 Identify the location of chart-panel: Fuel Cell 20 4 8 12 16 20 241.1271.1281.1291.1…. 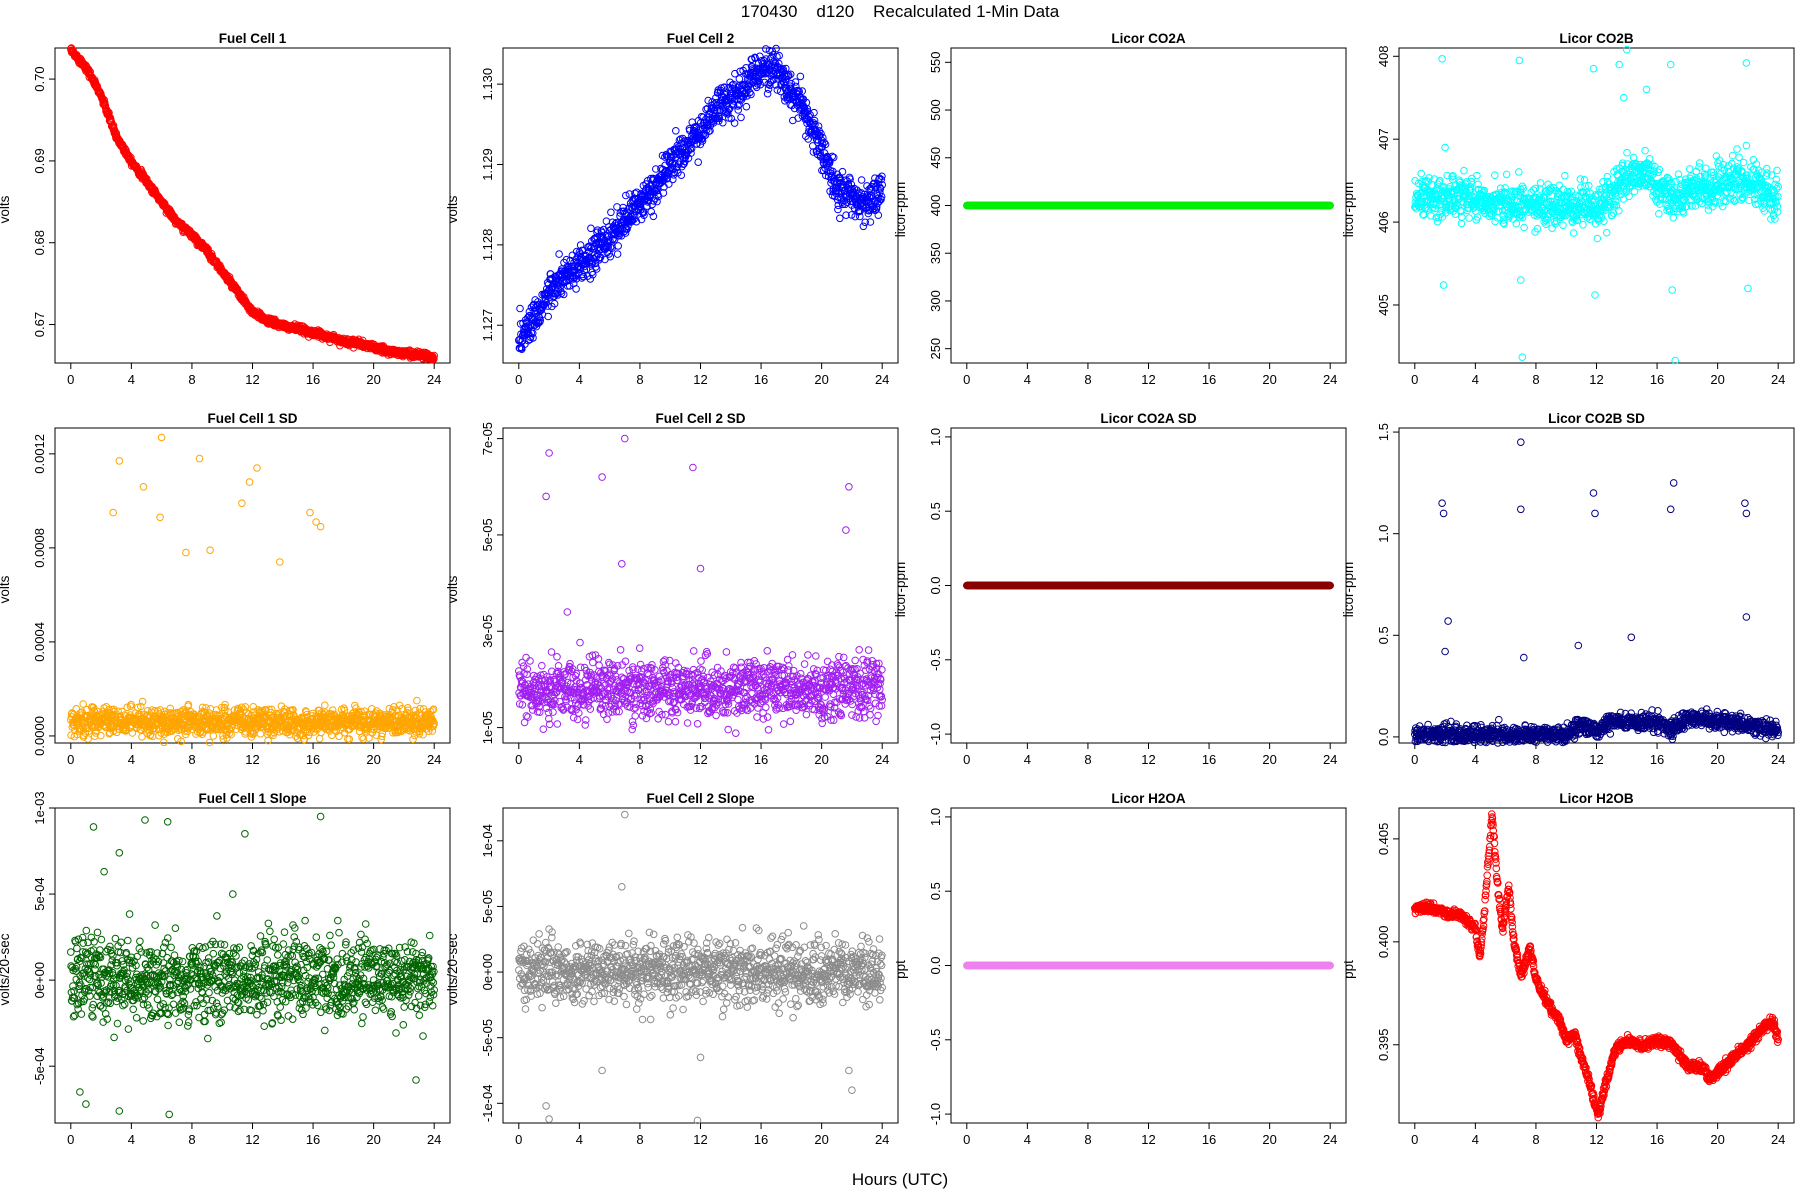
(672, 209).